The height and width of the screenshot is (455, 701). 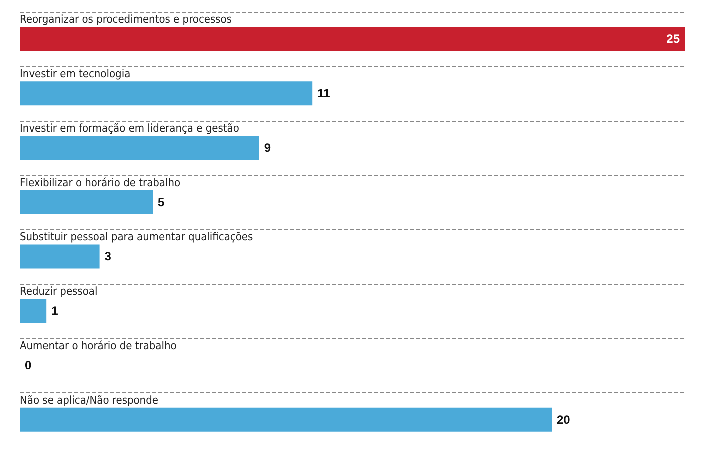 What do you see at coordinates (75, 74) in the screenshot?
I see `y-tick-label: Investir em tecnologia` at bounding box center [75, 74].